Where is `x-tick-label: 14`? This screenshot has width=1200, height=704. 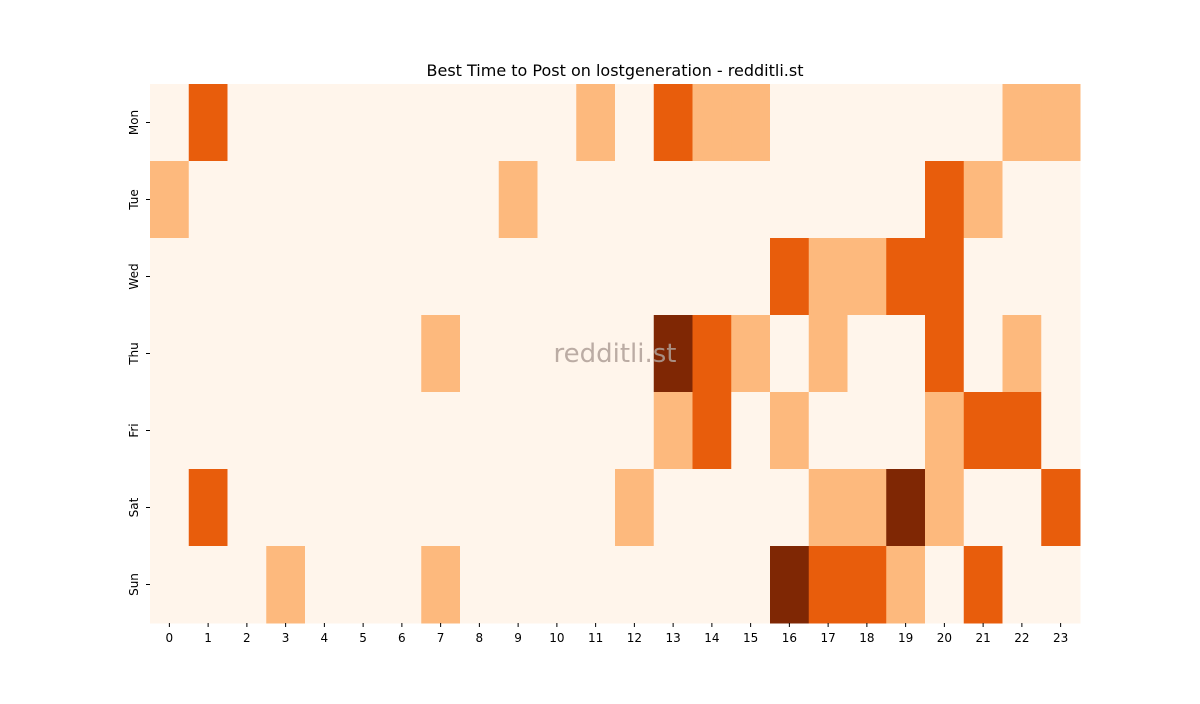 x-tick-label: 14 is located at coordinates (711, 638).